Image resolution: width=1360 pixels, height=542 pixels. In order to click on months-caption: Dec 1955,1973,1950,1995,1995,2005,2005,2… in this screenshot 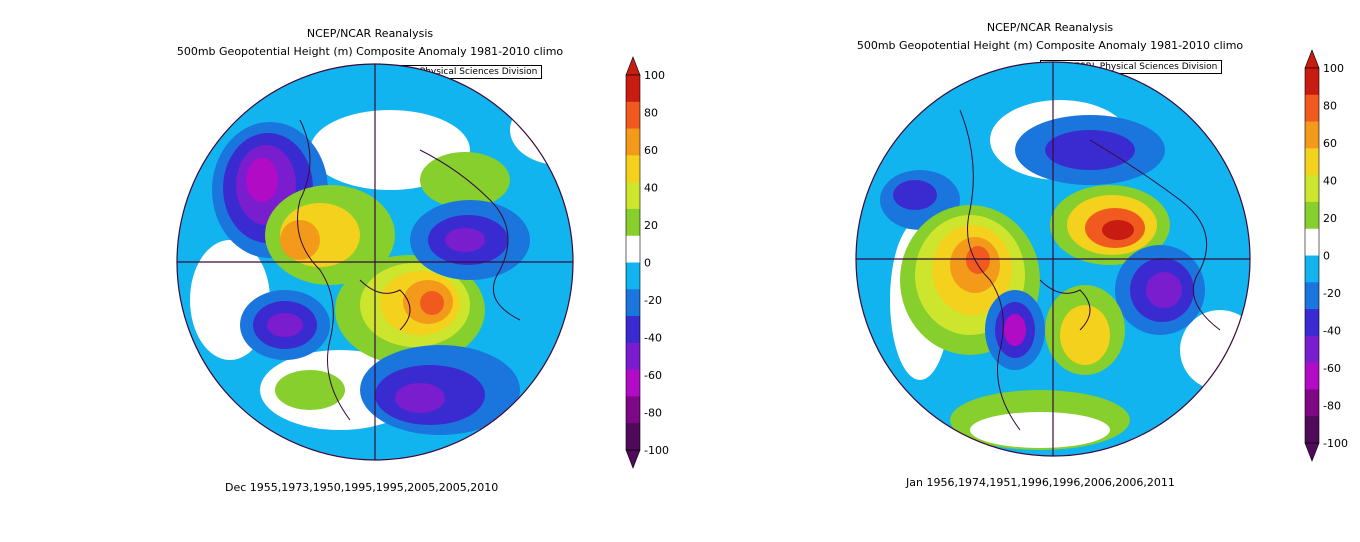, I will do `click(362, 487)`.